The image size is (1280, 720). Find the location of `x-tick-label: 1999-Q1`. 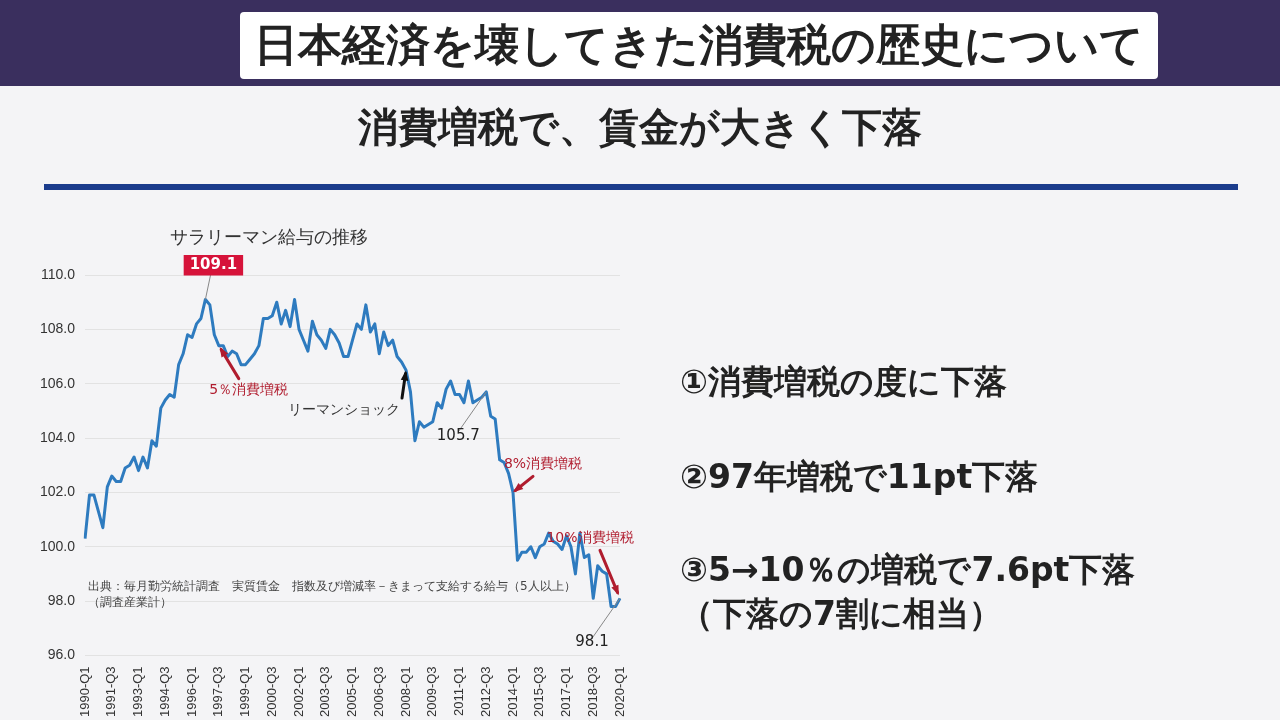

x-tick-label: 1999-Q1 is located at coordinates (245, 691).